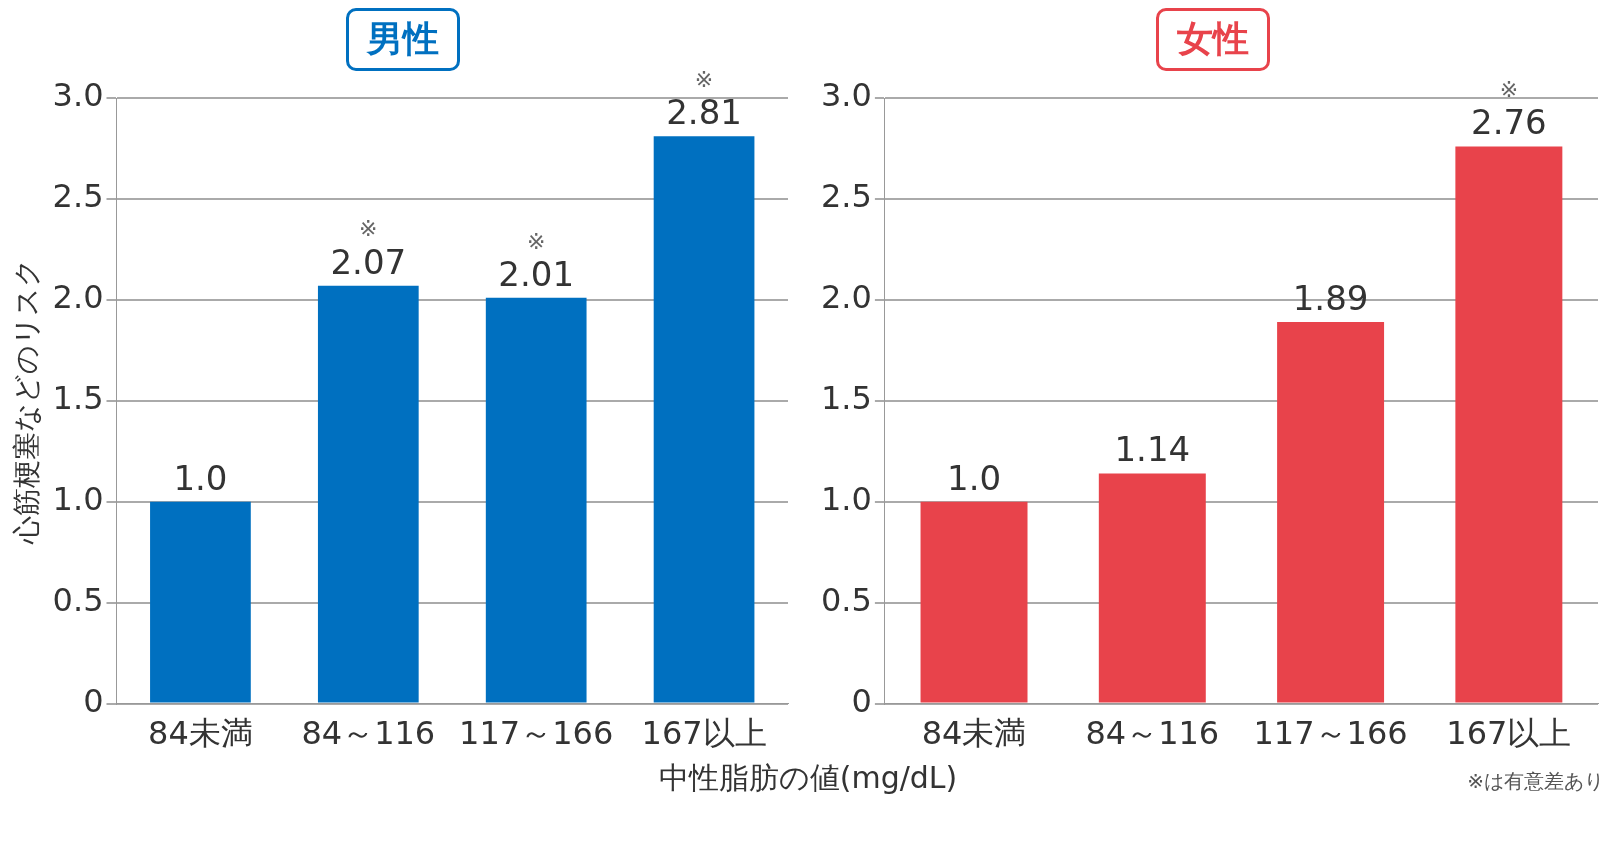  Describe the element at coordinates (368, 261) in the screenshot. I see `data-label: 2.07` at that location.